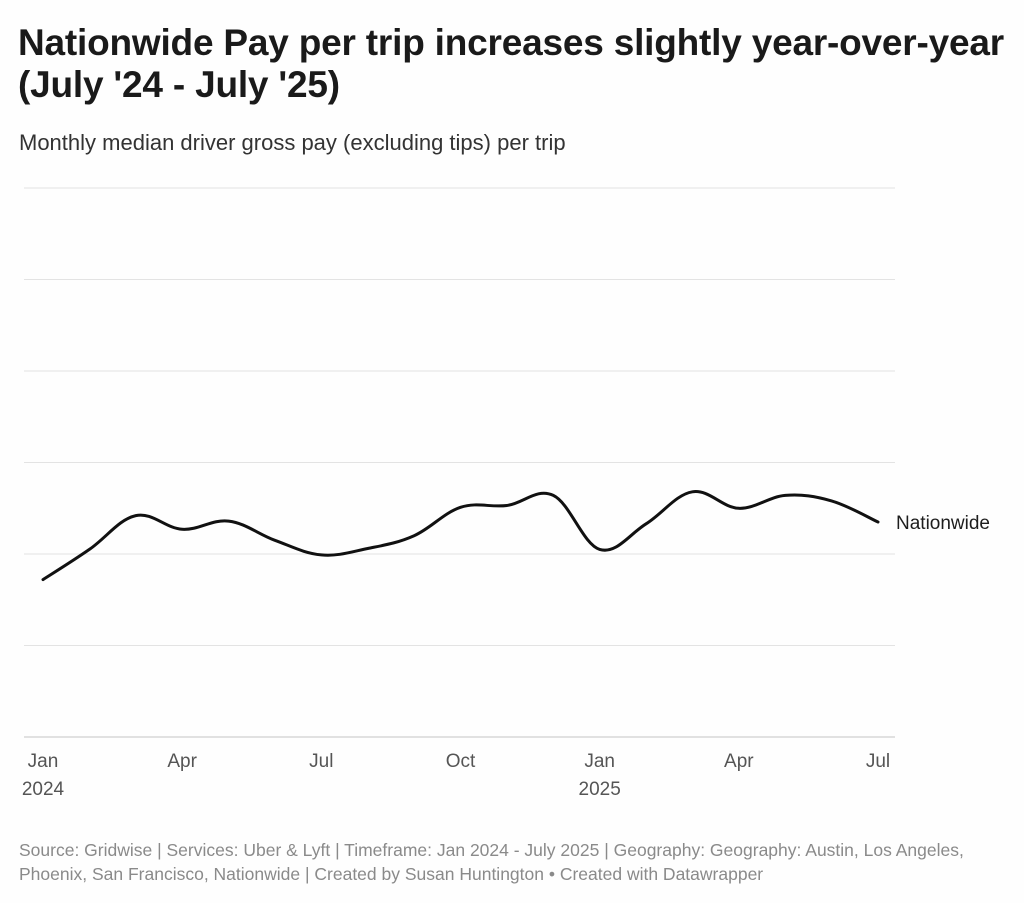 This screenshot has width=1024, height=903. I want to click on series-label: Nationwide, so click(943, 523).